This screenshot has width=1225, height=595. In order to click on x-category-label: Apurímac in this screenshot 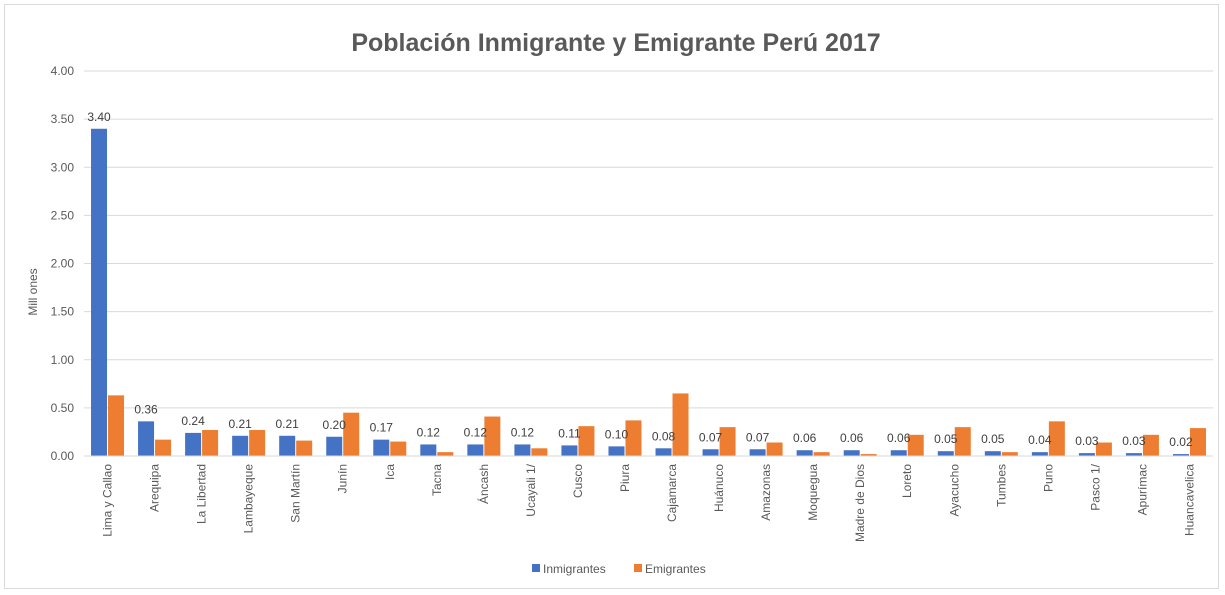, I will do `click(1142, 489)`.